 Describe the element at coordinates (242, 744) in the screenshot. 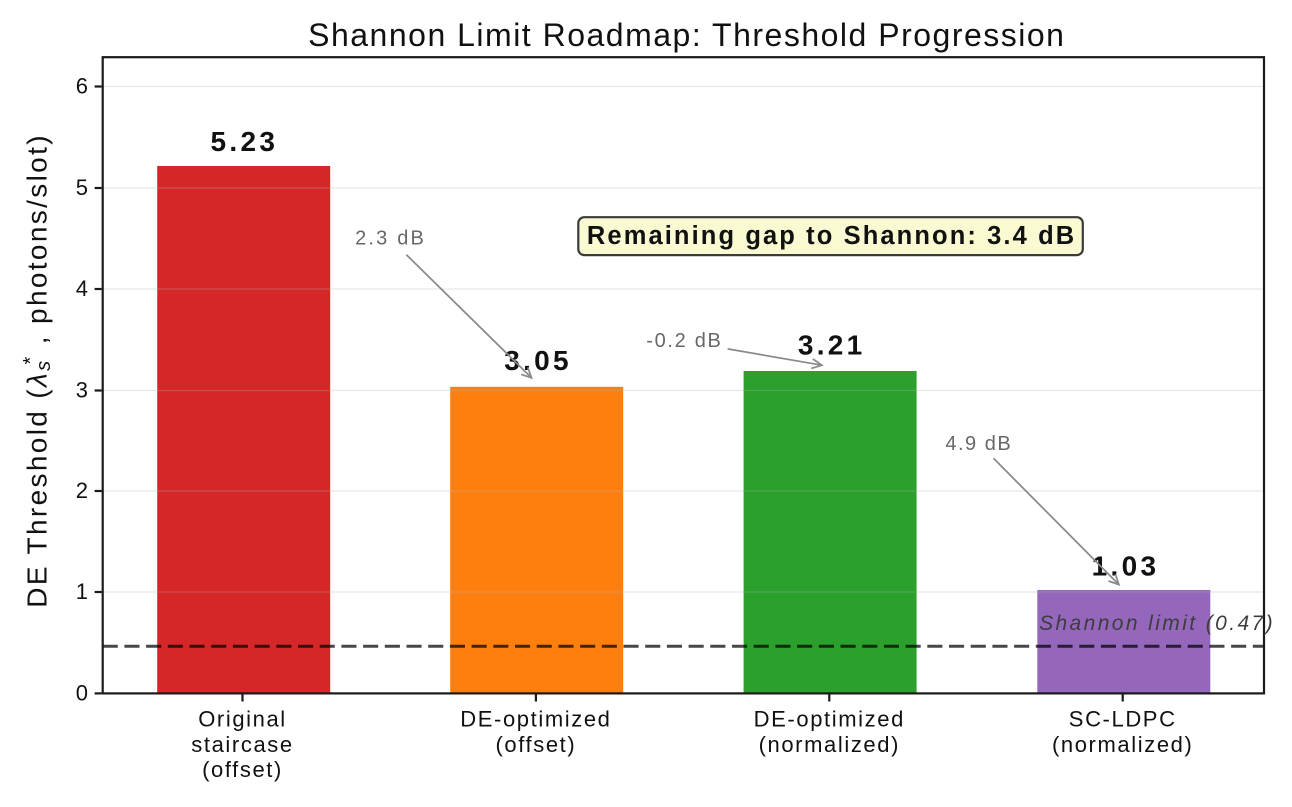

I see `svg-text: staircase` at that location.